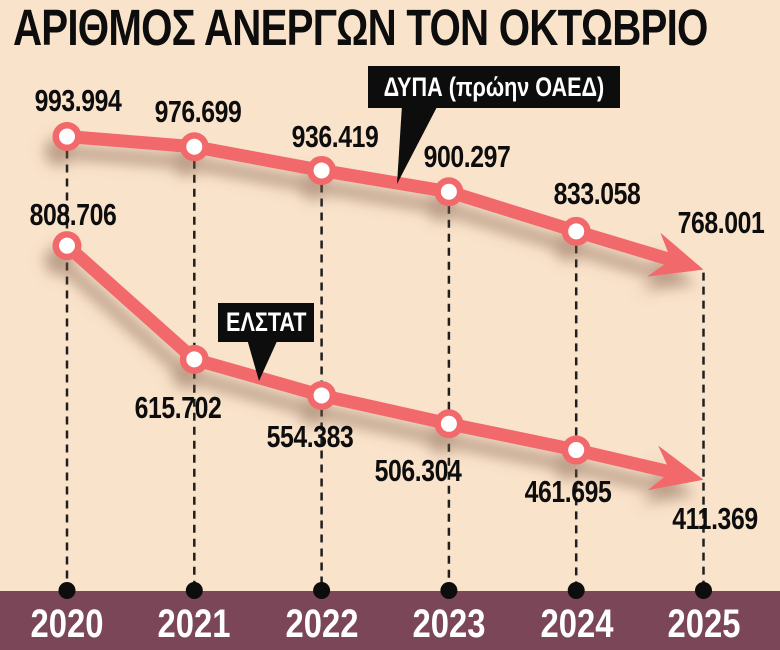 The width and height of the screenshot is (780, 650). I want to click on legend-callout-elstat: ΕΛΣΤΑΤ, so click(266, 322).